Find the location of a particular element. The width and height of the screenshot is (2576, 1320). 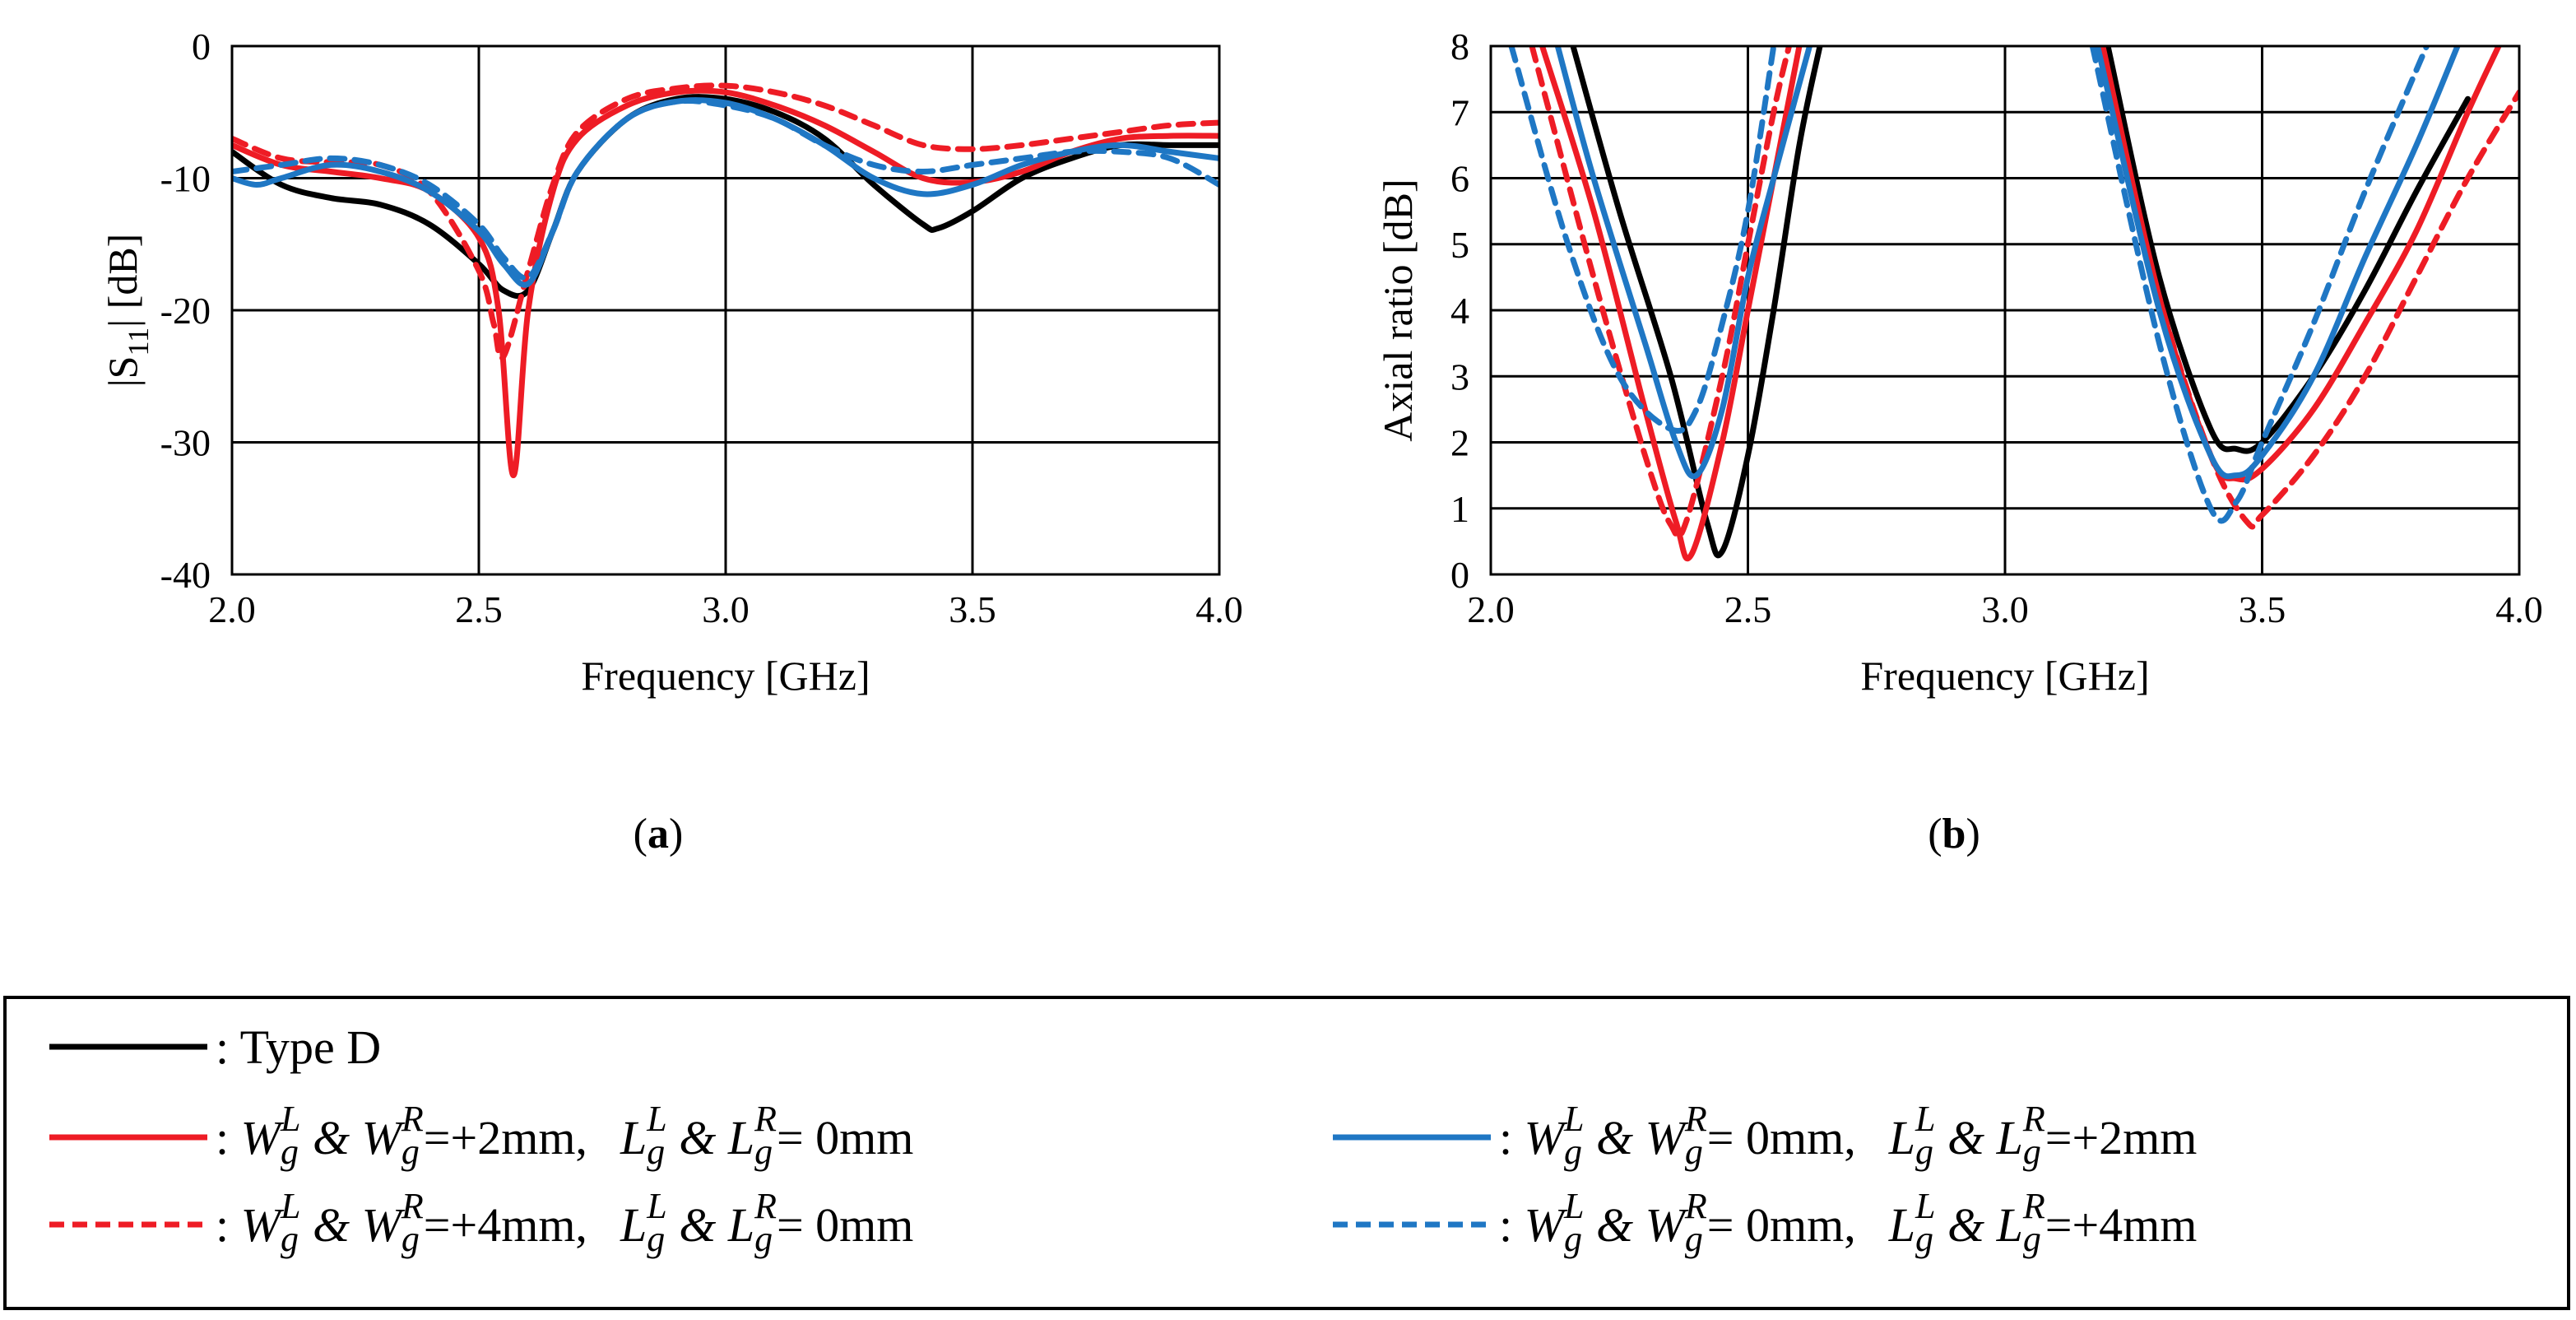

legend-label-wg-plus4: : WgL & WgR=+4mm, LgL & LgR= 0mm is located at coordinates (565, 1222).